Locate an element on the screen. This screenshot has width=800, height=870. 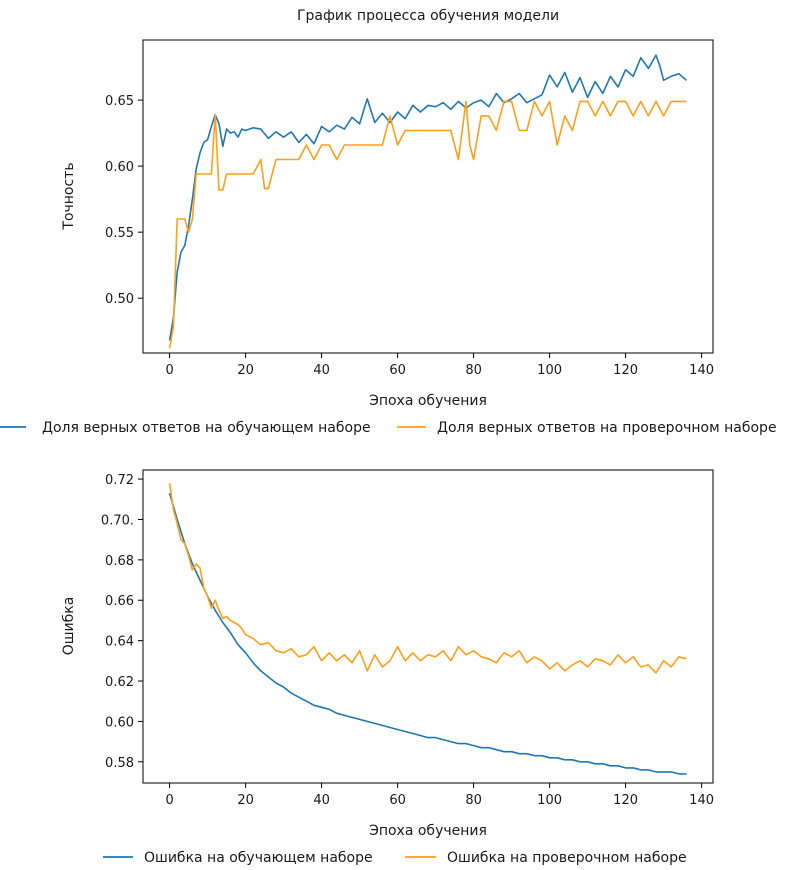
accuracy-y-tick-label: 0.60 is located at coordinates (119, 167).